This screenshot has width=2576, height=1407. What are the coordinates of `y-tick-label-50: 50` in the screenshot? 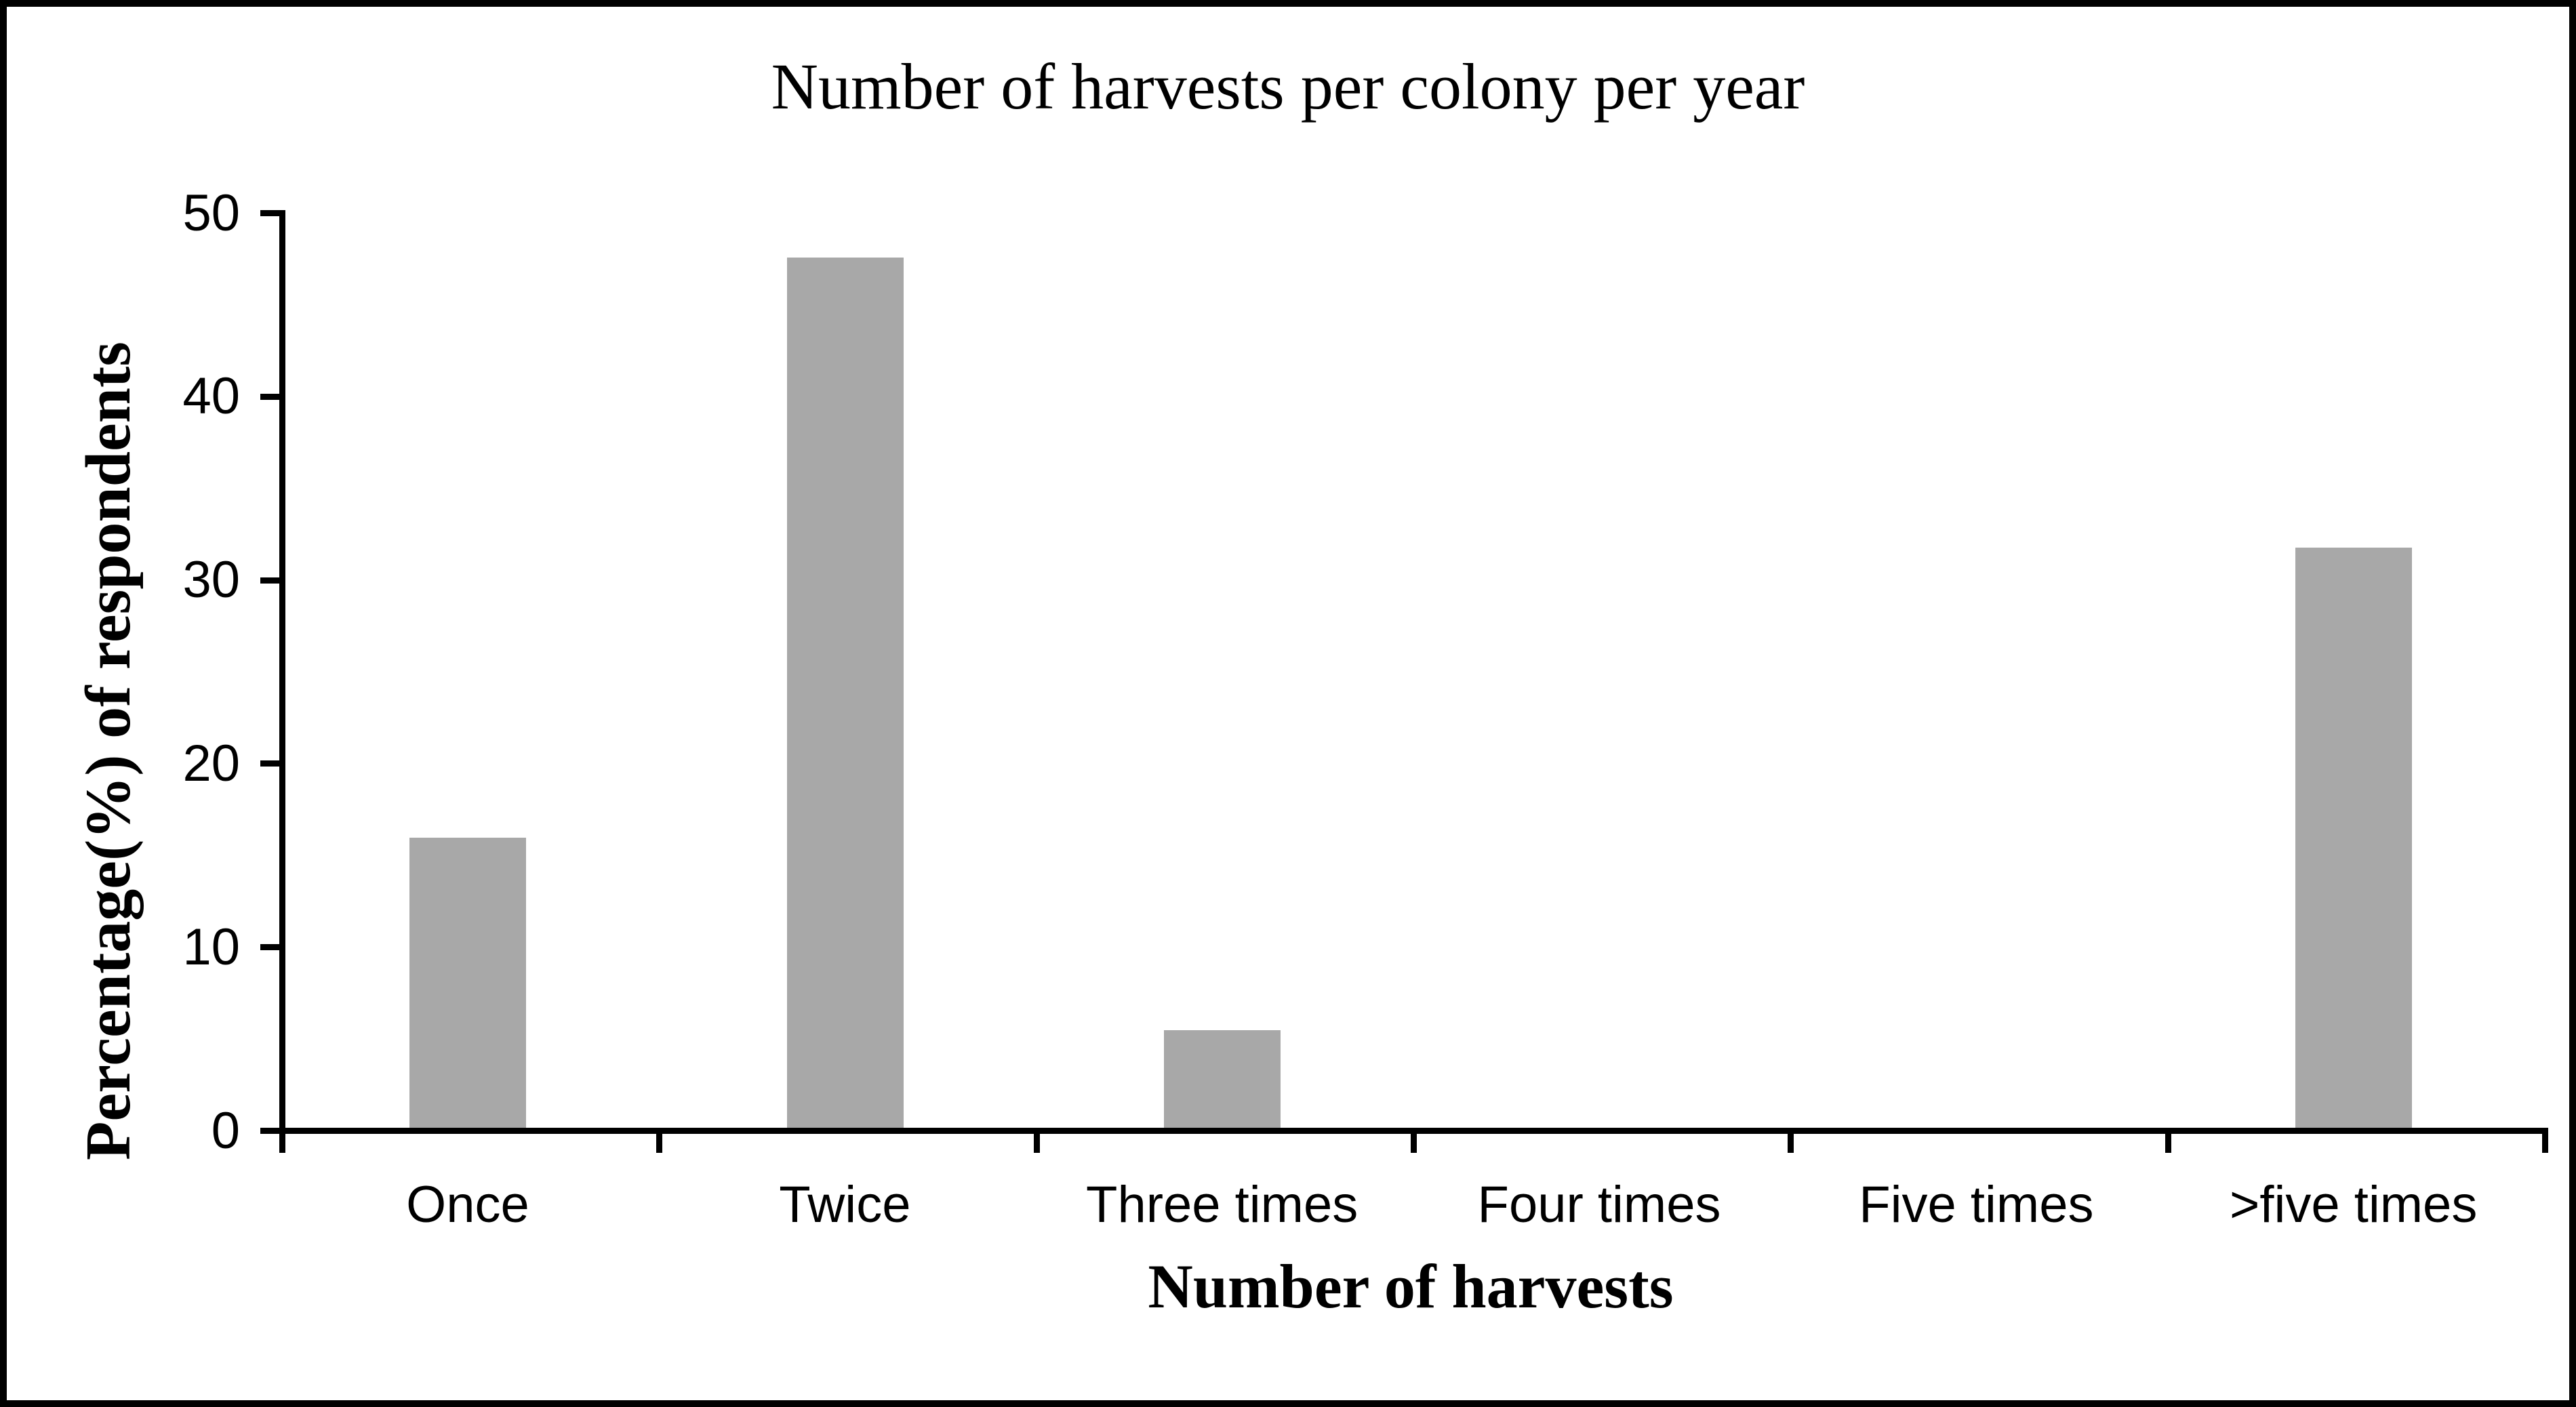 It's located at (211, 213).